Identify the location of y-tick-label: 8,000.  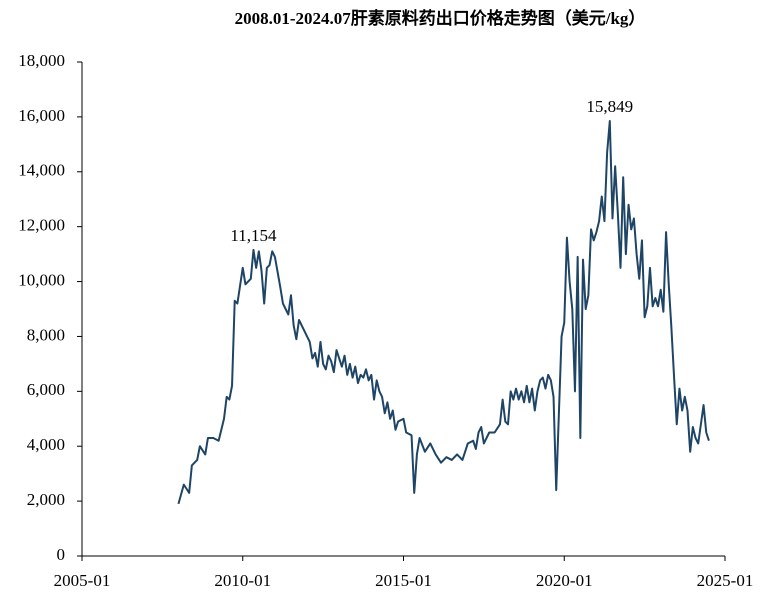
(46, 334).